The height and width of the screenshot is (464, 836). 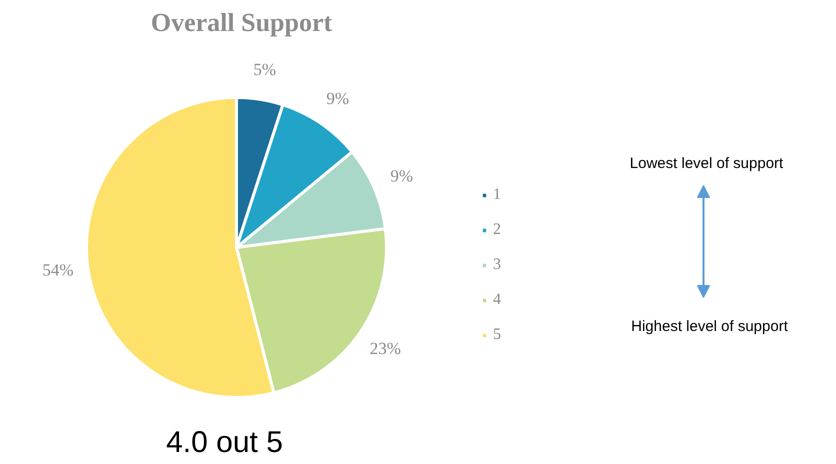 What do you see at coordinates (58, 270) in the screenshot?
I see `data-label: 54%` at bounding box center [58, 270].